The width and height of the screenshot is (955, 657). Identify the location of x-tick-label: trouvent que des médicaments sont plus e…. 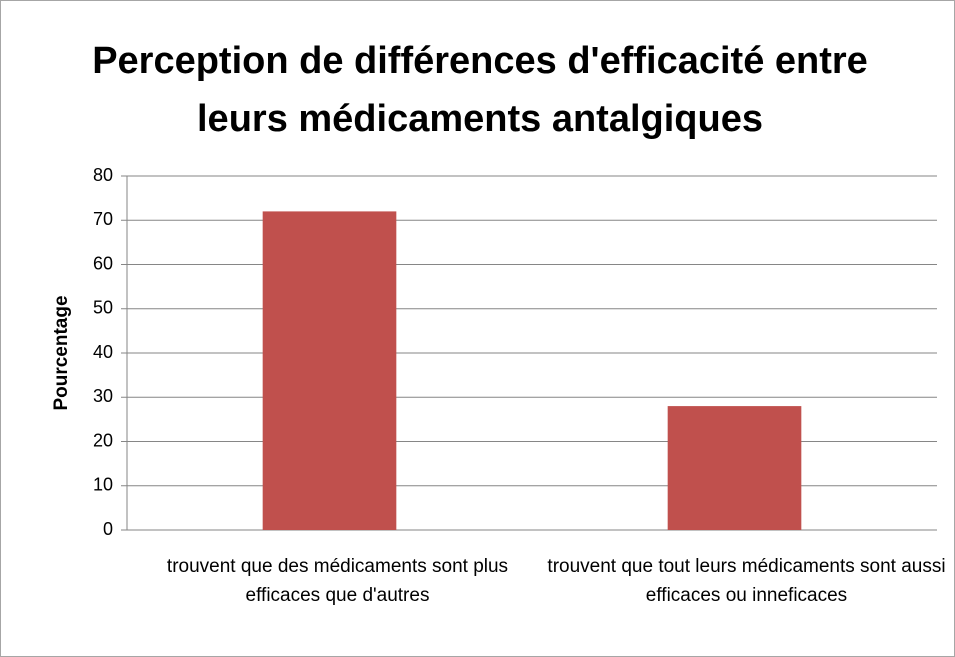
(337, 581).